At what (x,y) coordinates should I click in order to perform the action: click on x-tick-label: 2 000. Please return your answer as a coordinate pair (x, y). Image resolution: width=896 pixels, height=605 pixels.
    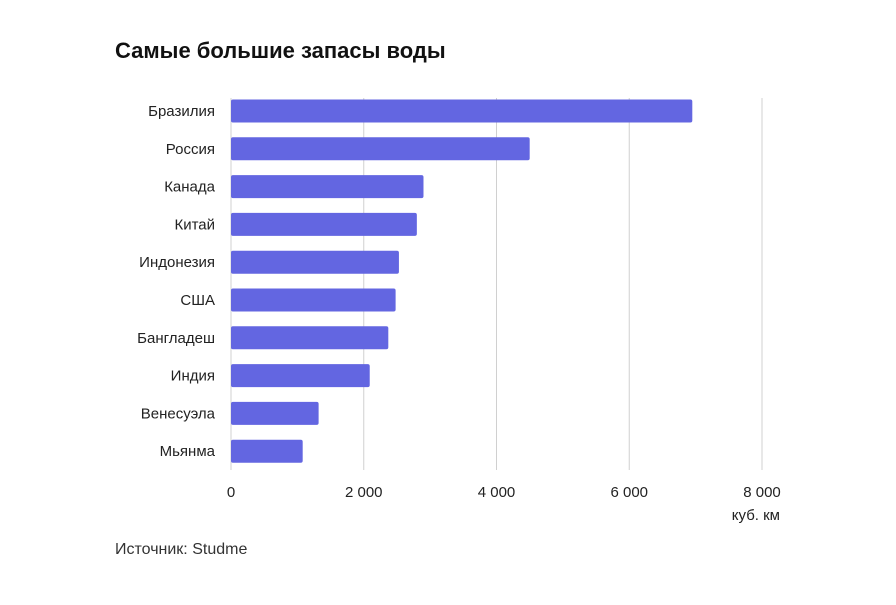
    Looking at the image, I should click on (364, 492).